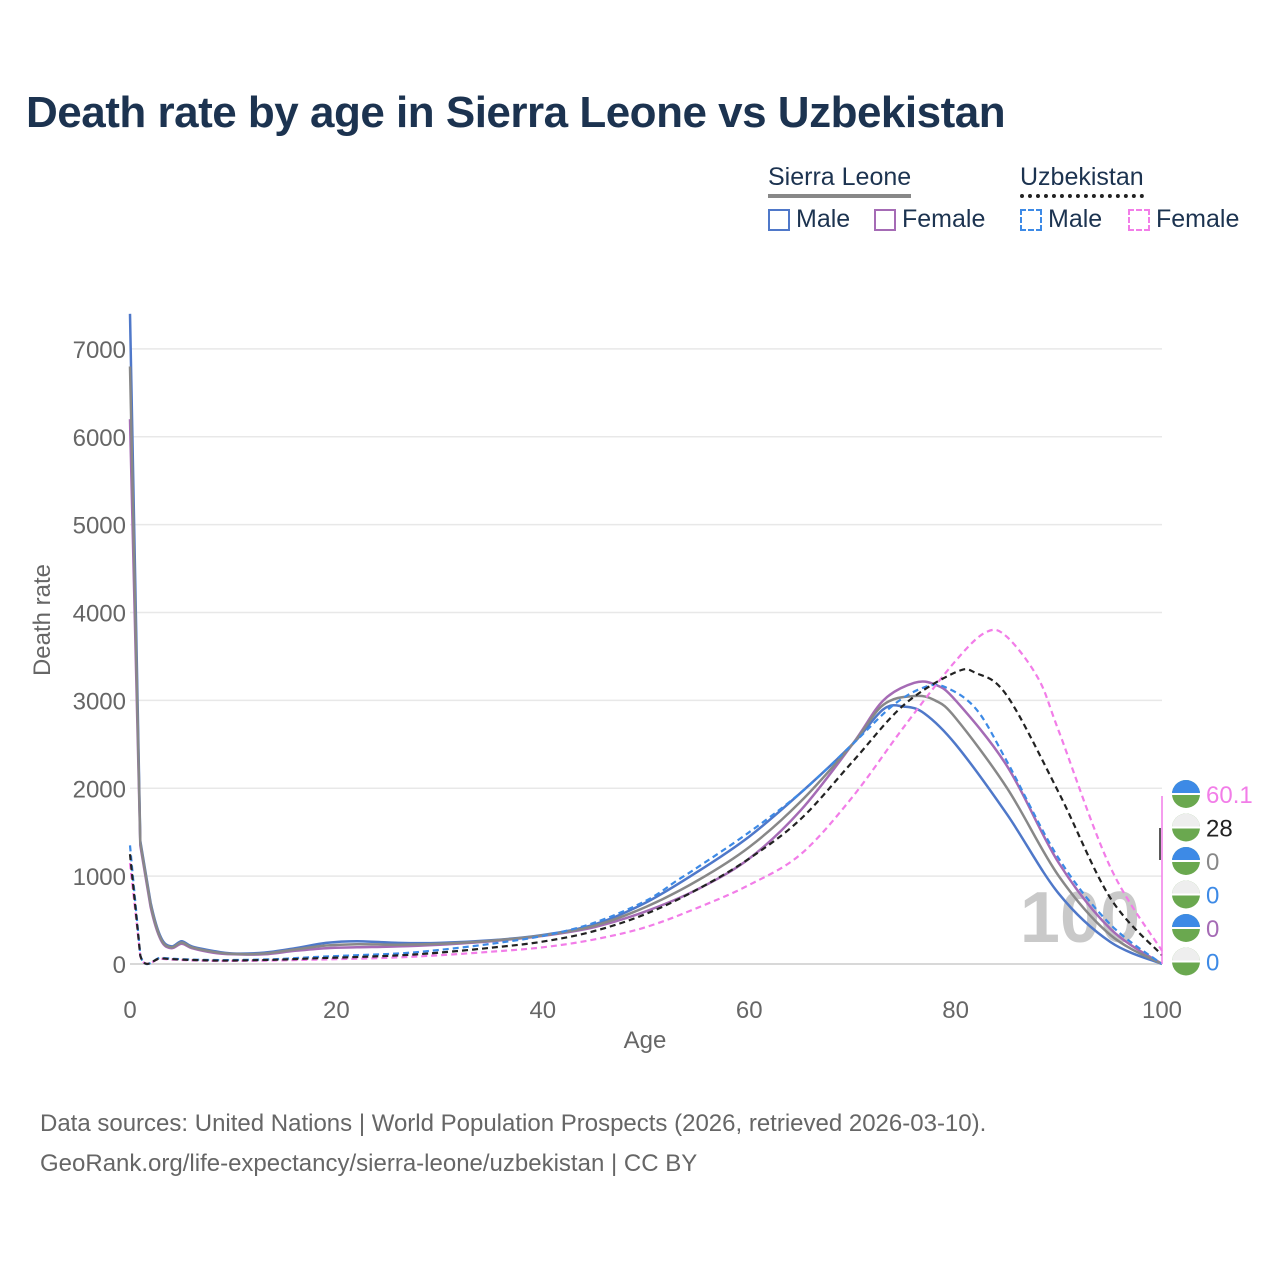  Describe the element at coordinates (99, 701) in the screenshot. I see `y-tick-label: 3000` at that location.